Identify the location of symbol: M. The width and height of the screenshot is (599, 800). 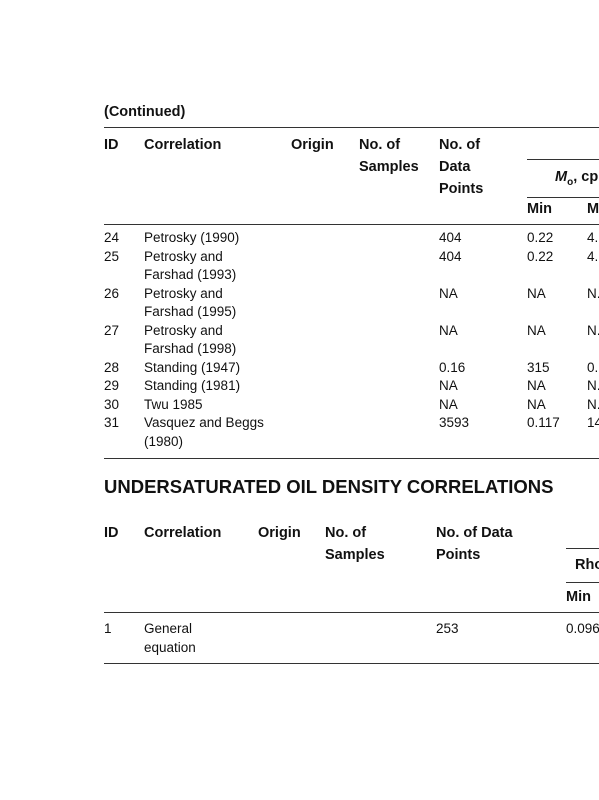
(561, 177).